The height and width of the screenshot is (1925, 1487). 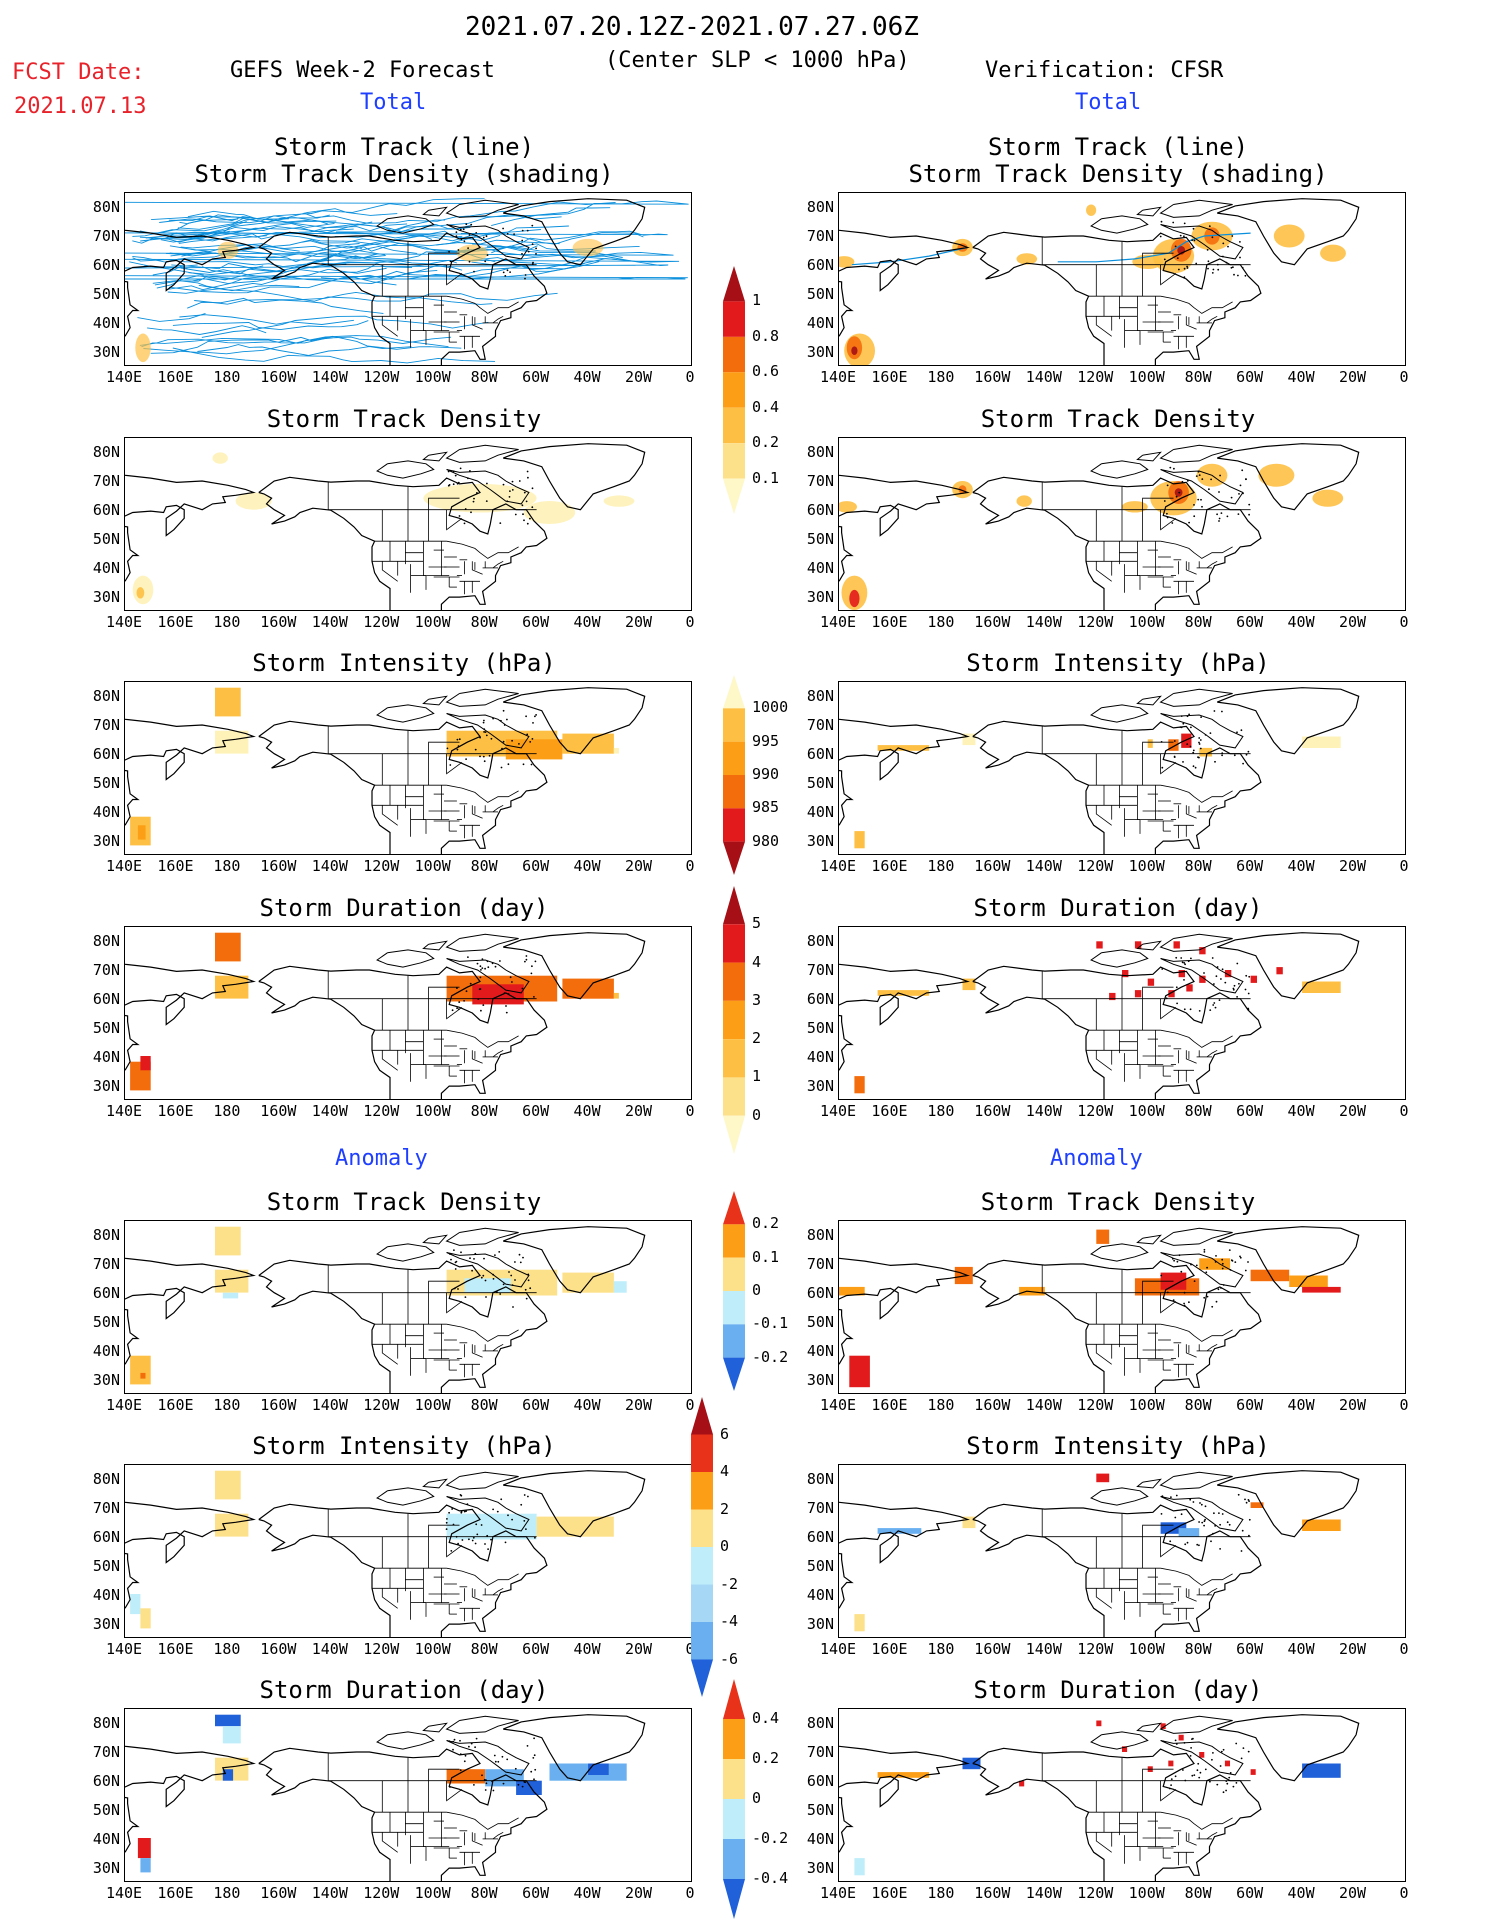 What do you see at coordinates (330, 377) in the screenshot?
I see `lon-tick-label: 140W` at bounding box center [330, 377].